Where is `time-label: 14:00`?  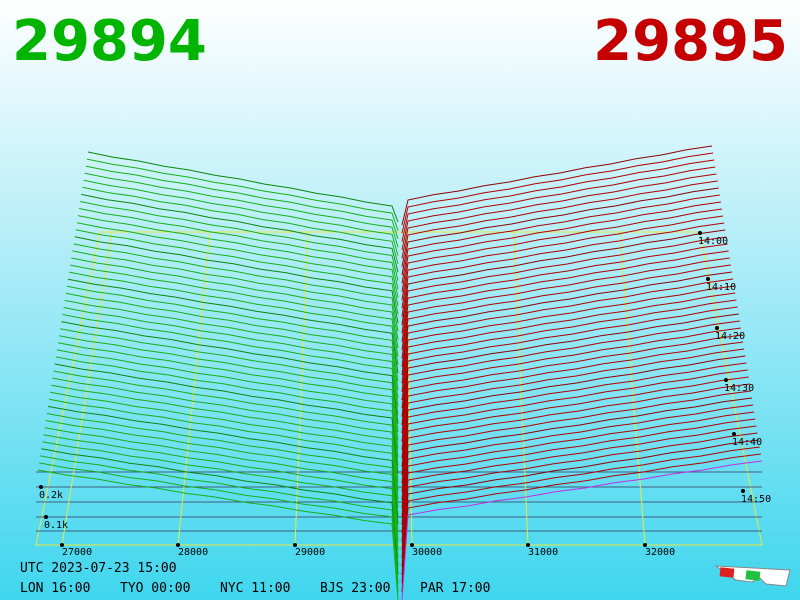
time-label: 14:00 is located at coordinates (713, 241).